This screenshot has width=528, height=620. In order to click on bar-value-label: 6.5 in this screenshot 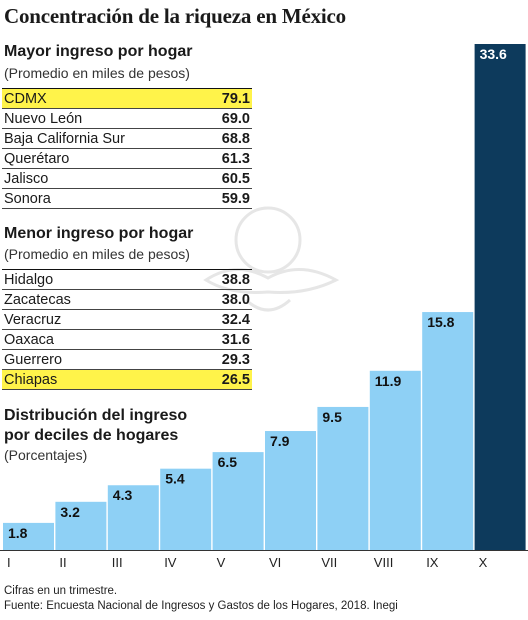, I will do `click(228, 462)`.